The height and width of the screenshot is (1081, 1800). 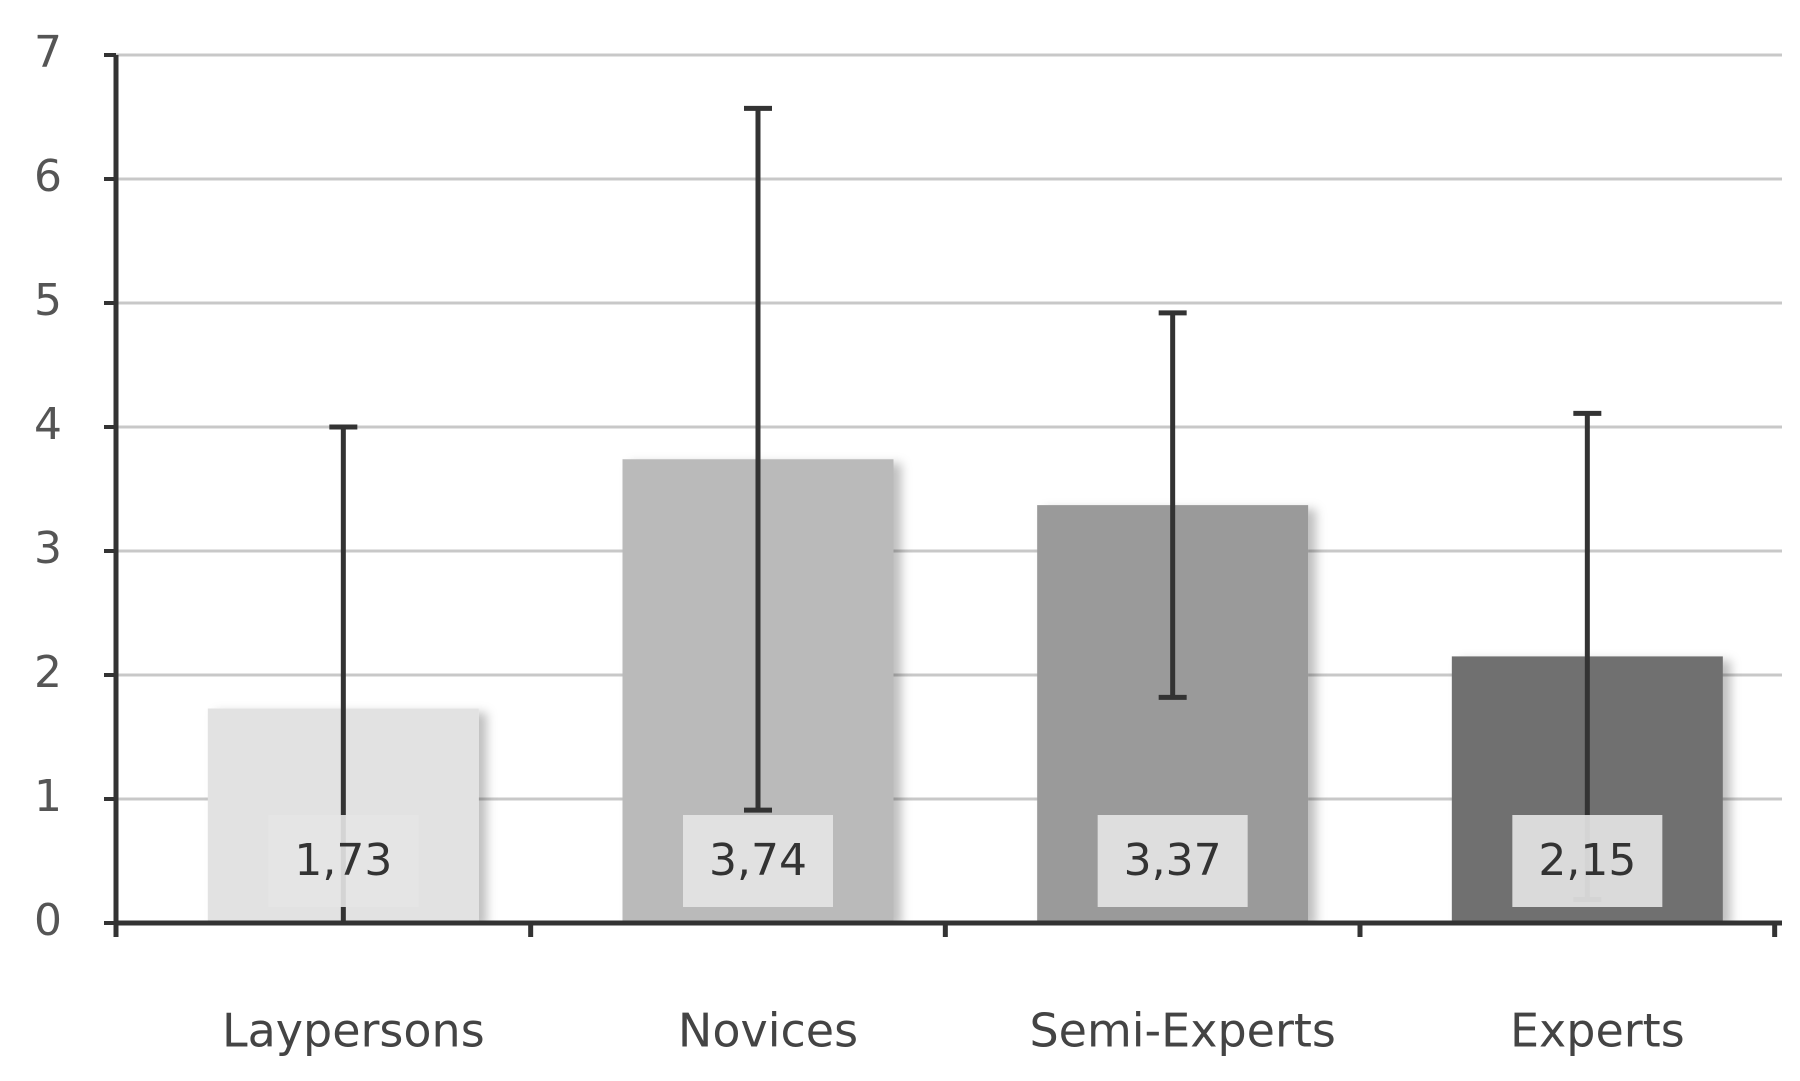 I want to click on value-label: 2,15, so click(x=1587, y=860).